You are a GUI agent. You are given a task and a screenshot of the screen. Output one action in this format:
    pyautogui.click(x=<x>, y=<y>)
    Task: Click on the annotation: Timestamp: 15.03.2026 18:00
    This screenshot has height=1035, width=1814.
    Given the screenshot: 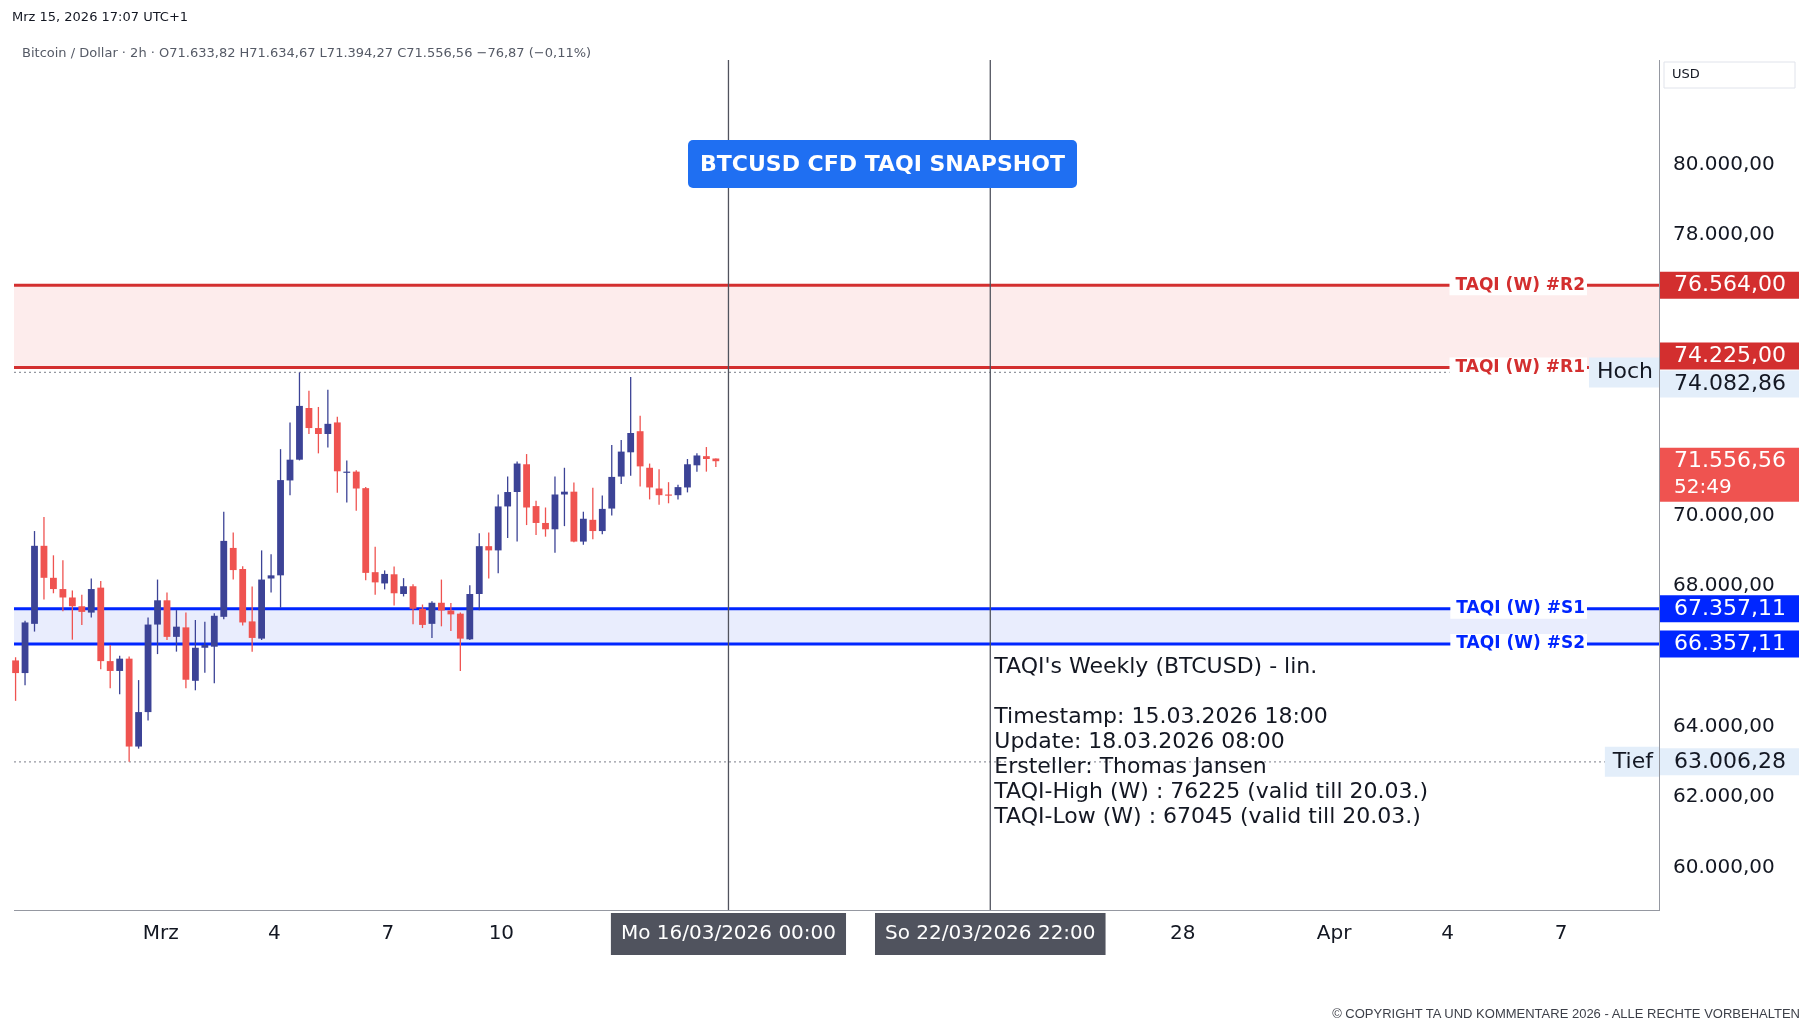 What is the action you would take?
    pyautogui.click(x=1160, y=716)
    